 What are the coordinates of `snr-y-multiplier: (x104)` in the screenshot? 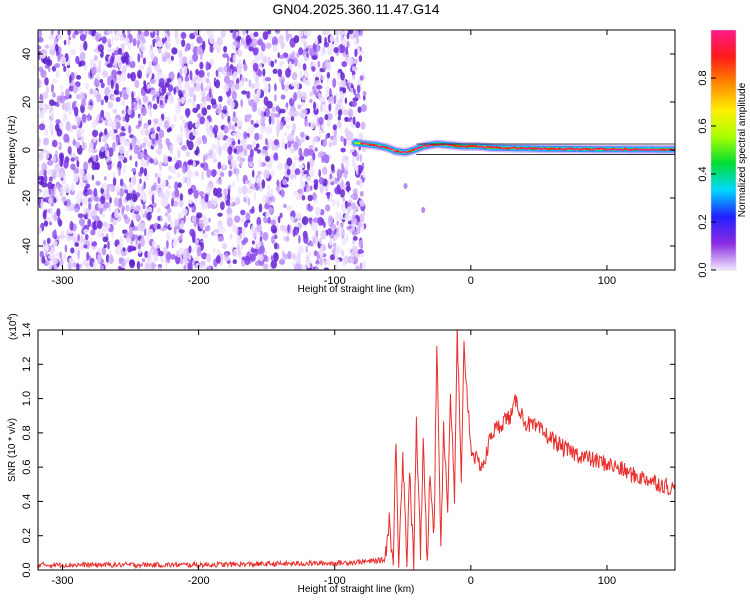 It's located at (13, 326).